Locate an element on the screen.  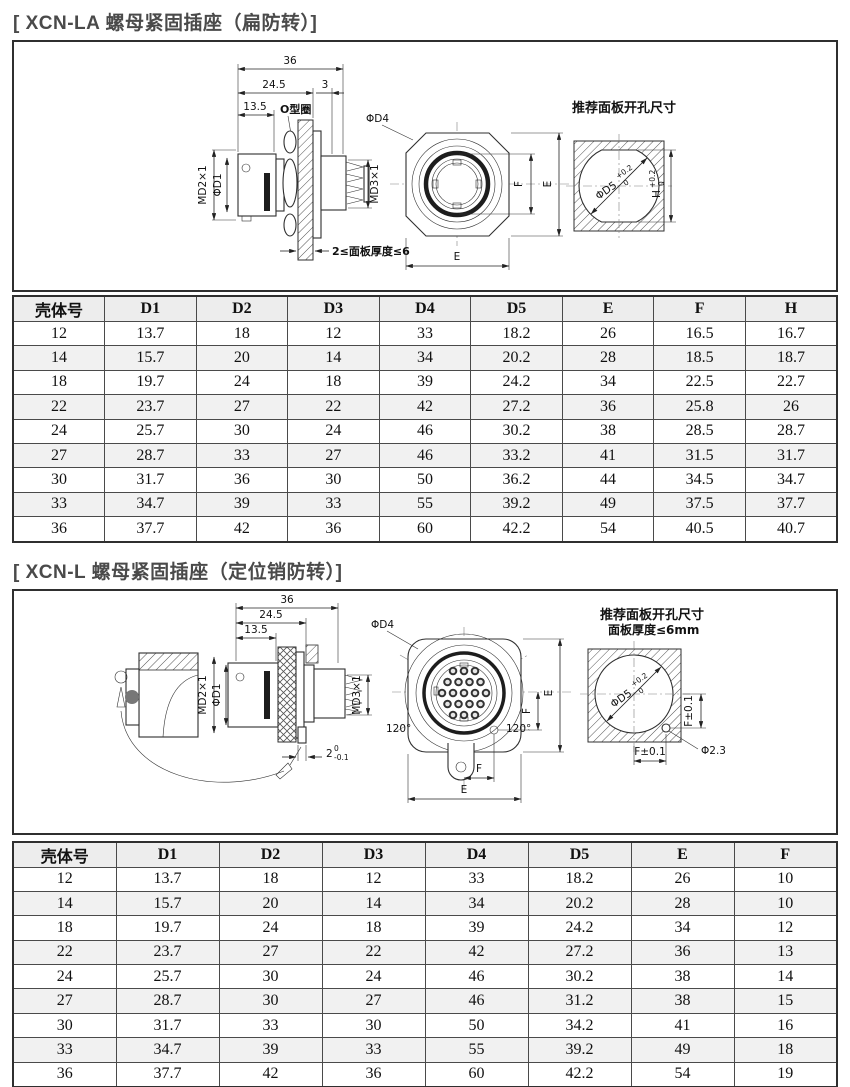
table-cell: 16 is located at coordinates (785, 1025).